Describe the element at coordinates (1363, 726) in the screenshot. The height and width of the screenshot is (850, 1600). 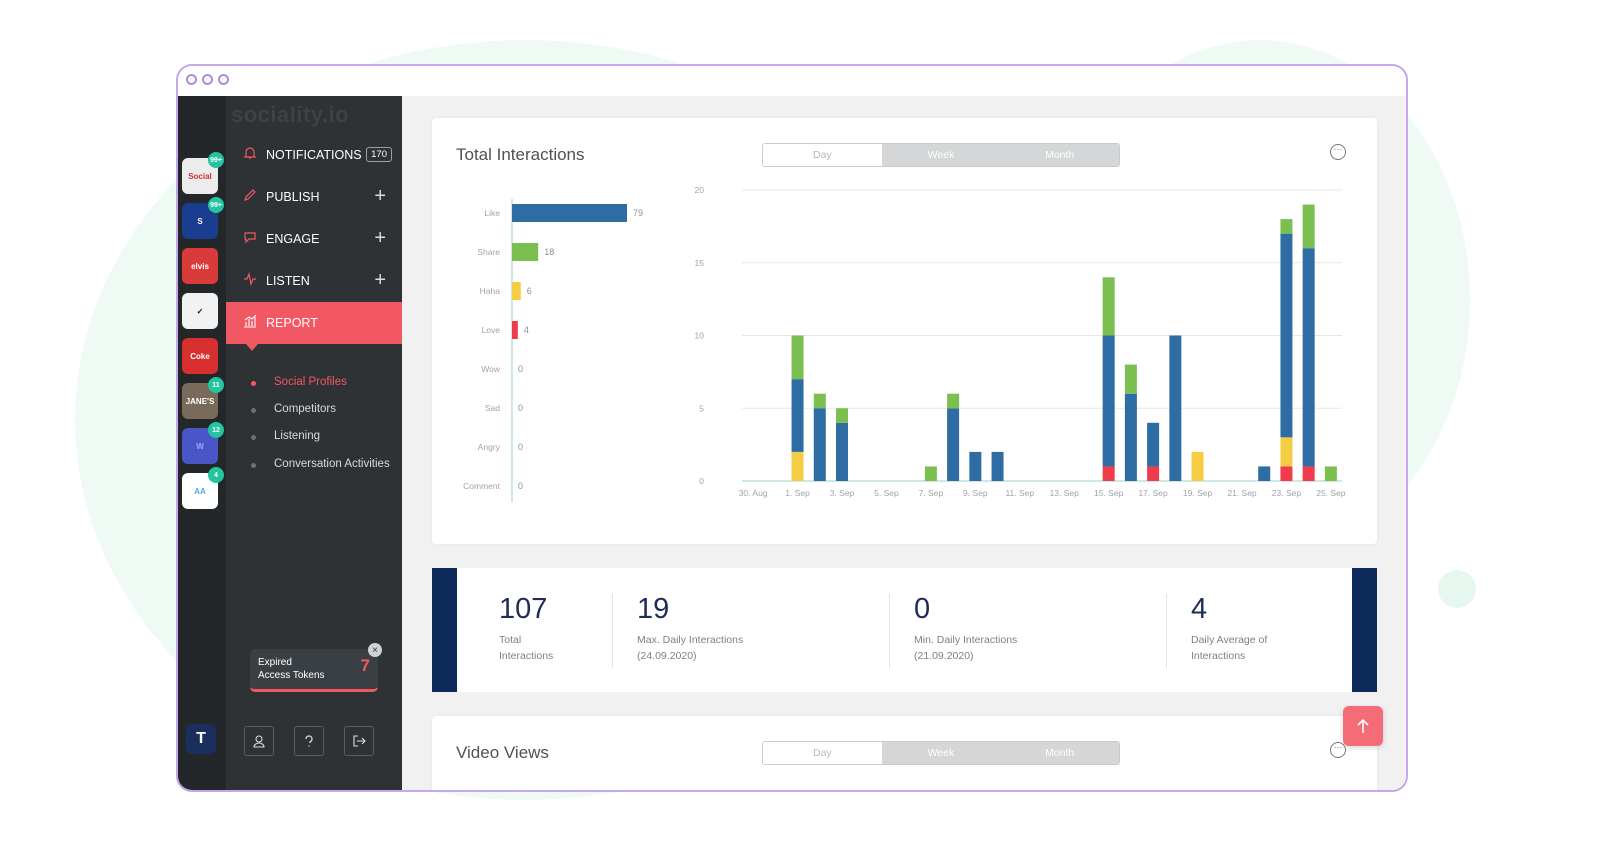
I see `scroll-to-top-button` at that location.